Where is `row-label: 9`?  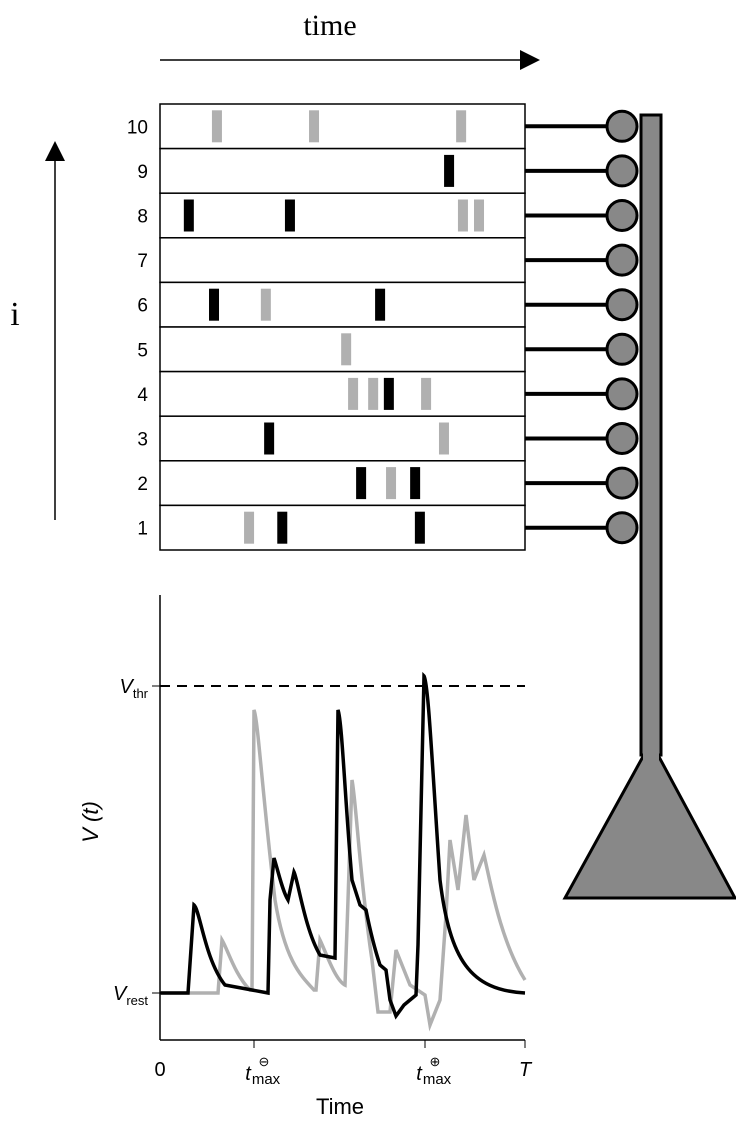 row-label: 9 is located at coordinates (142, 172).